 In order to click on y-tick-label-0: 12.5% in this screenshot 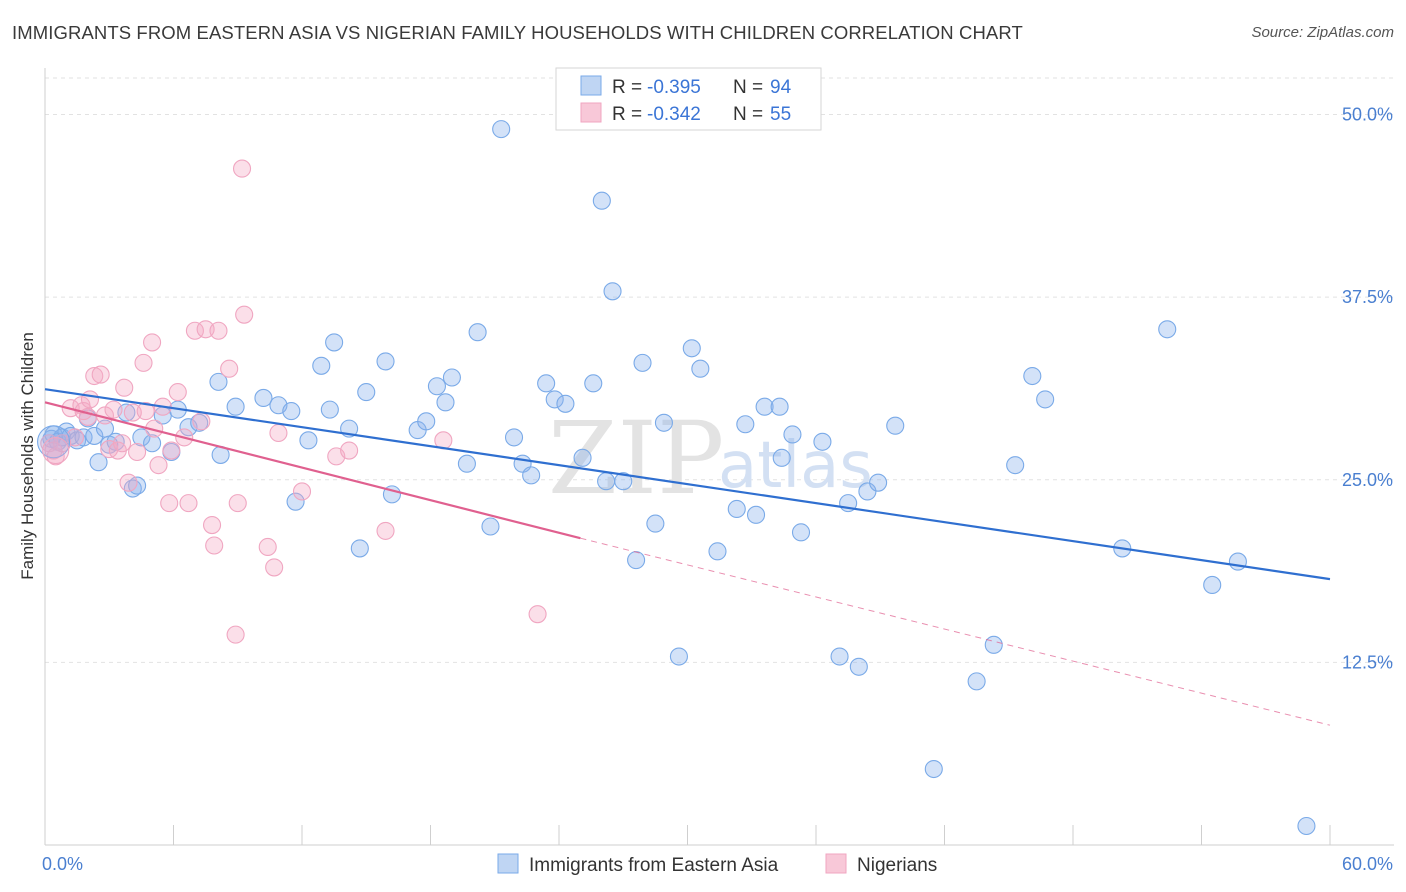, I will do `click(1367, 662)`.